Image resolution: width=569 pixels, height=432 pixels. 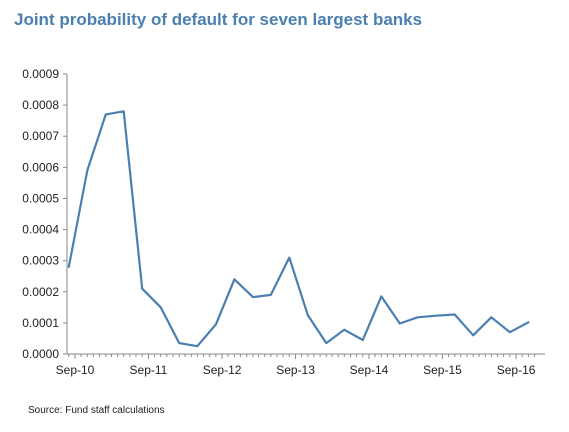 What do you see at coordinates (40, 323) in the screenshot?
I see `y-tick-label: 0.0001` at bounding box center [40, 323].